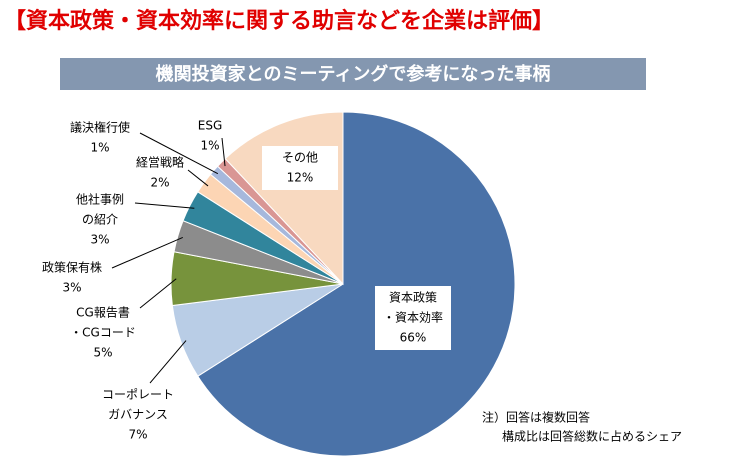 The width and height of the screenshot is (754, 465). Describe the element at coordinates (592, 436) in the screenshot. I see `note: 構成比は回答総数に占めるシェア` at that location.